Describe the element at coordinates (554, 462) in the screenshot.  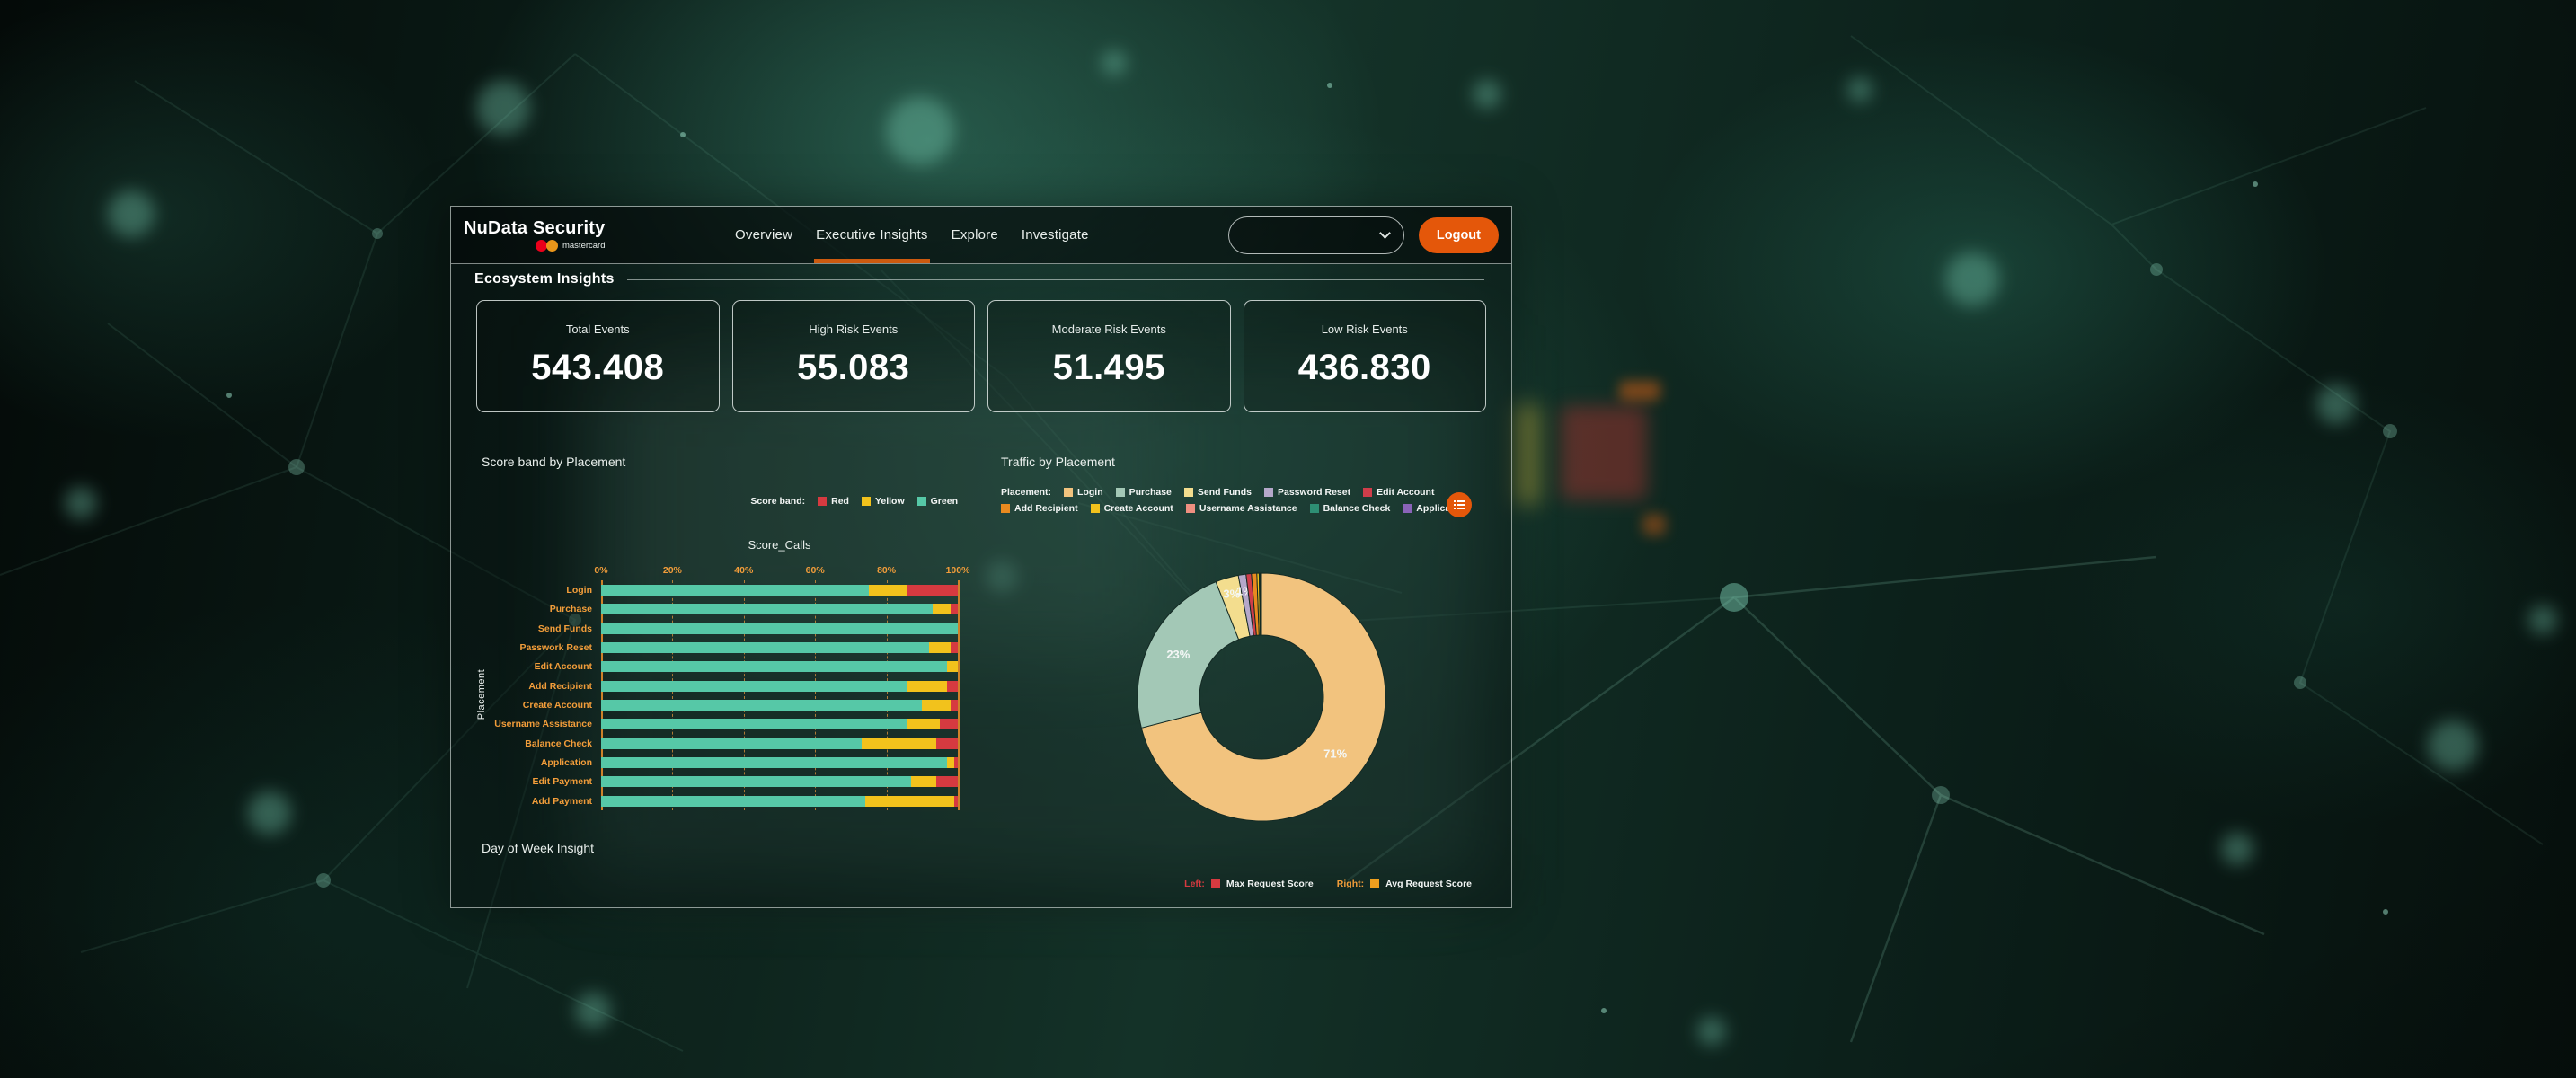
I see `score-band-chart-title: Score band by Placement` at that location.